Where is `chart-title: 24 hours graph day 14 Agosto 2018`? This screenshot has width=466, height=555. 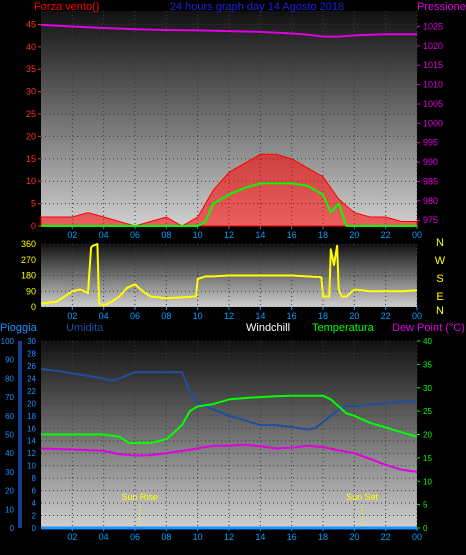 chart-title: 24 hours graph day 14 Agosto 2018 is located at coordinates (257, 7).